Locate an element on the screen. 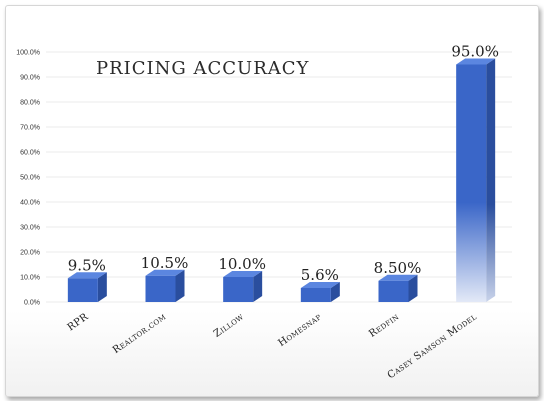 Image resolution: width=544 pixels, height=401 pixels. category-label: Casey Samson Model is located at coordinates (432, 346).